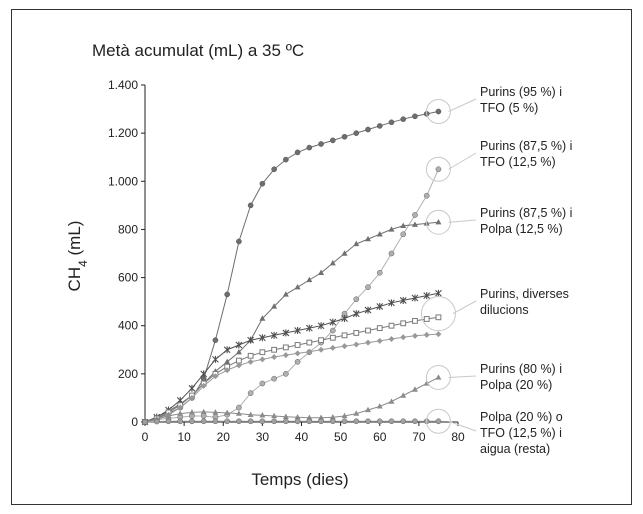 The height and width of the screenshot is (514, 643). I want to click on x-tick-label: 80, so click(458, 437).